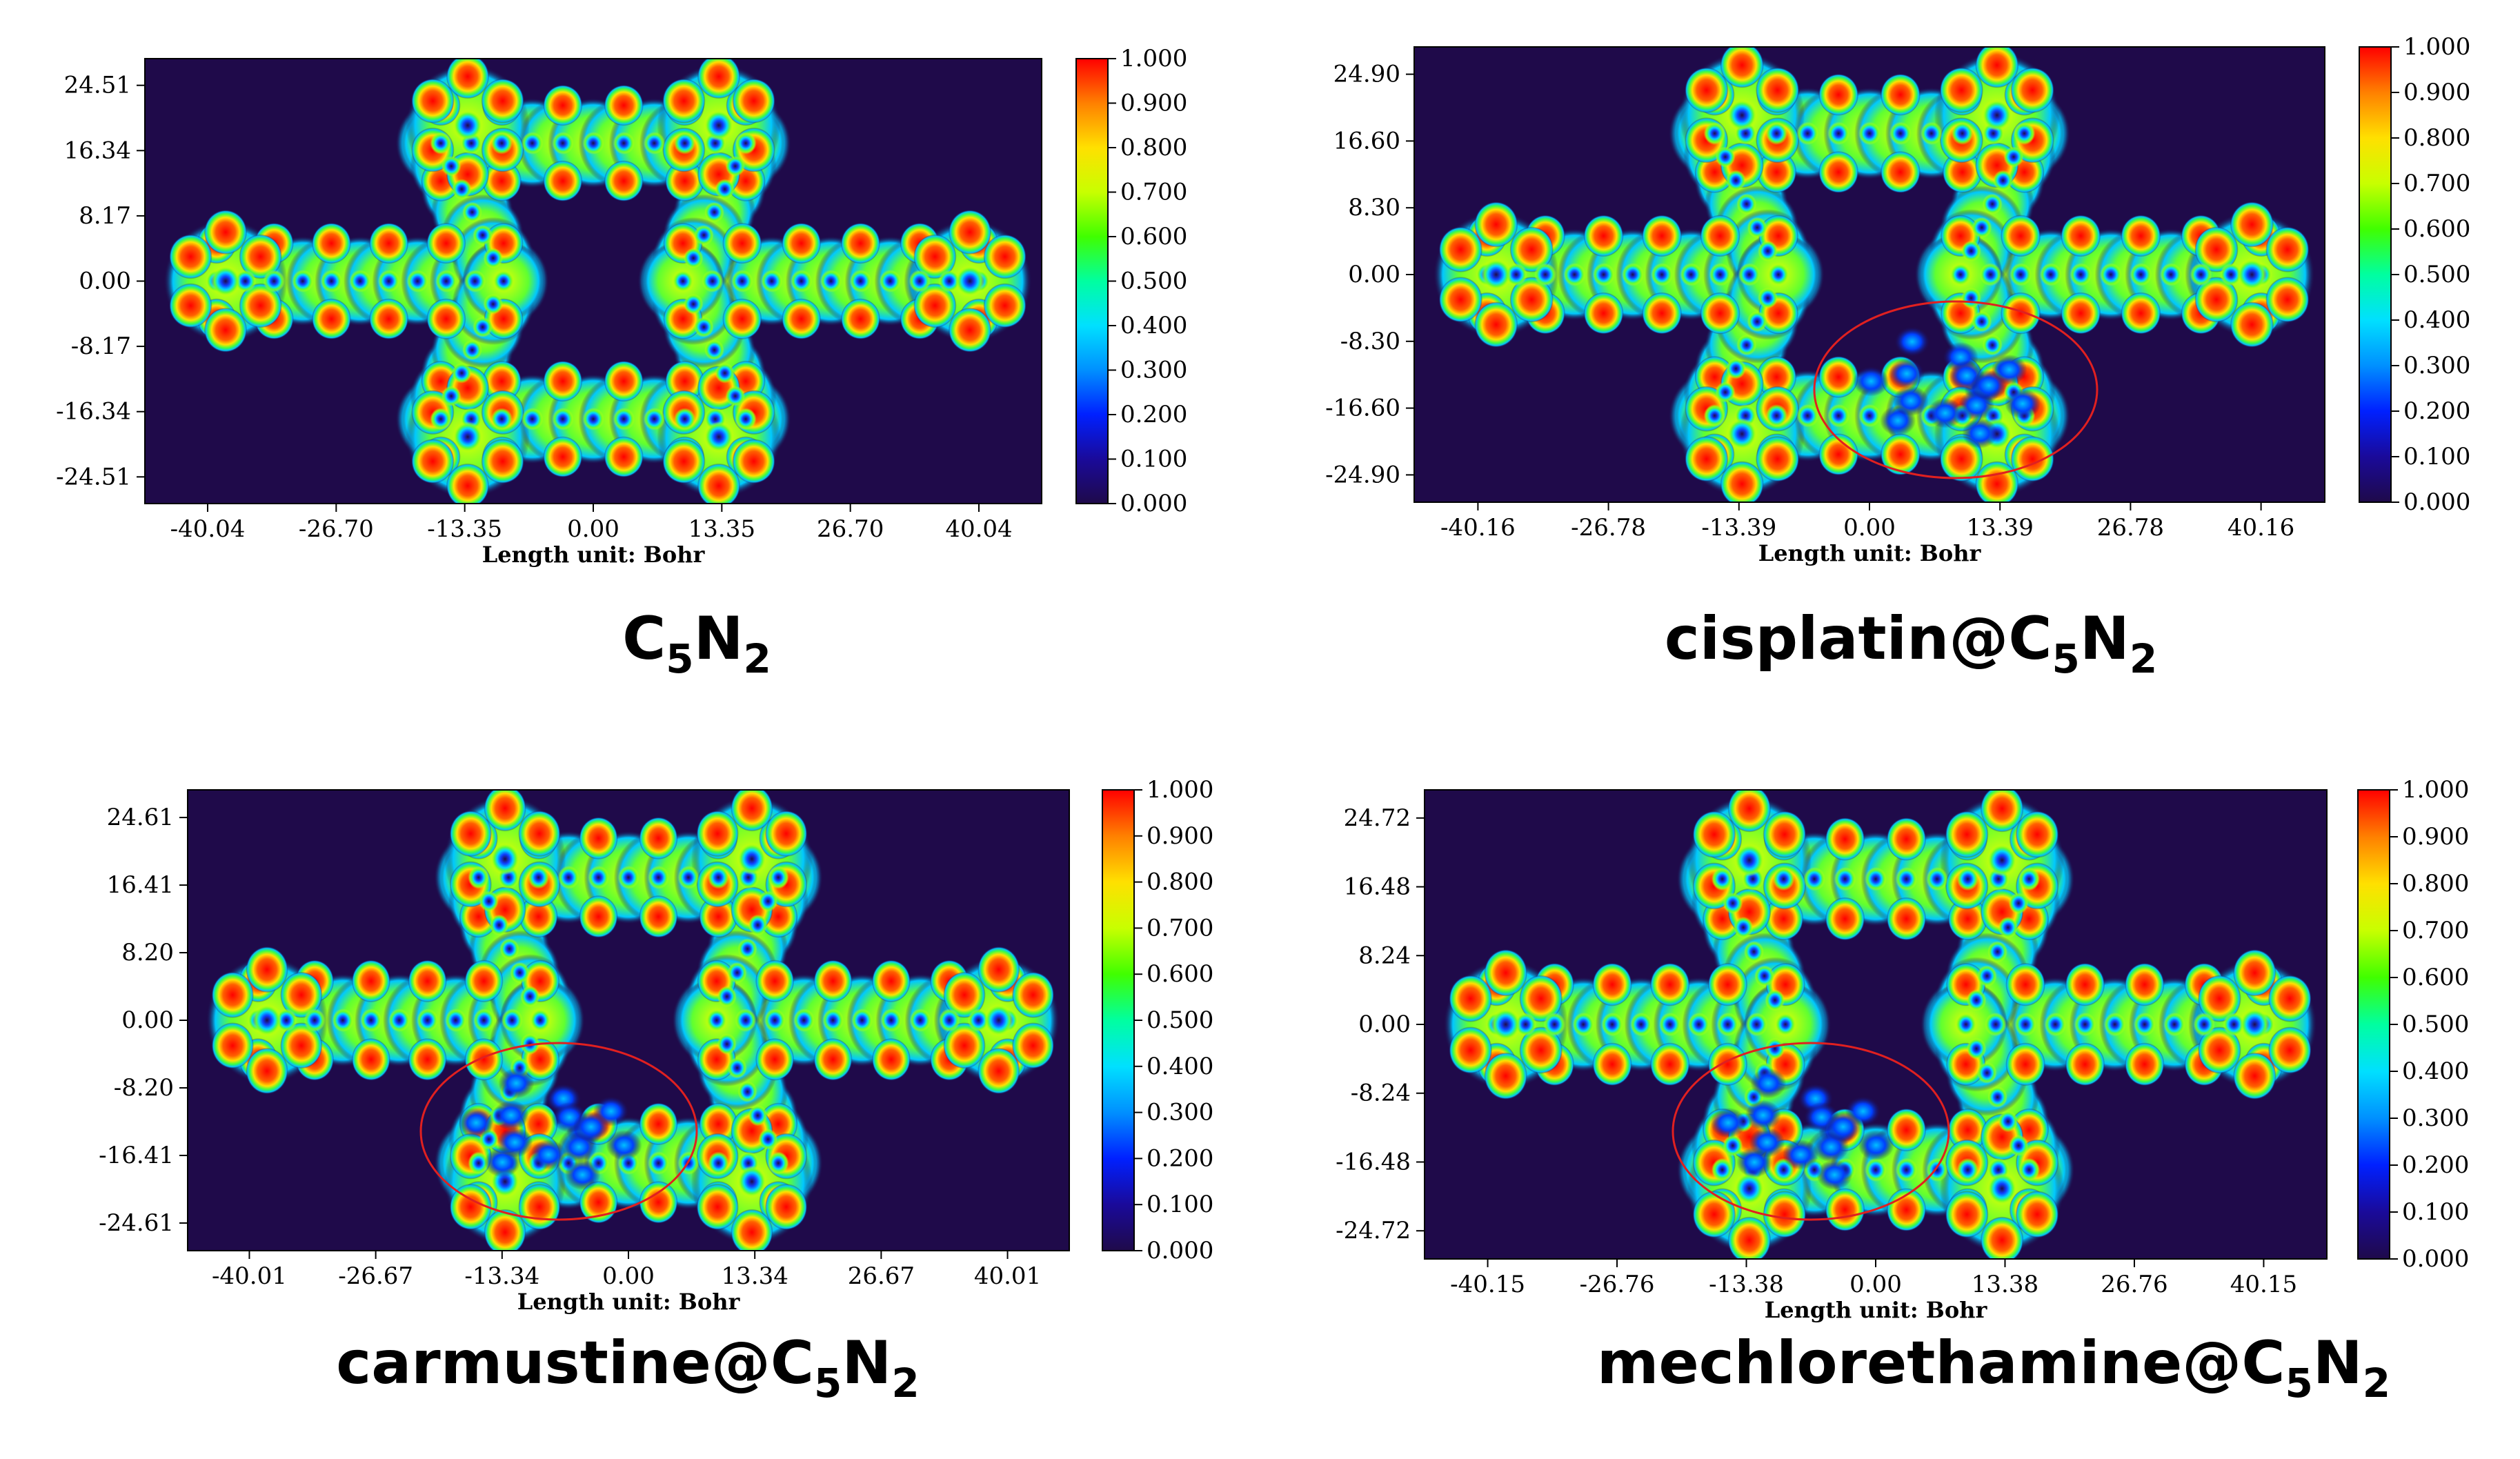 This screenshot has height=1459, width=2520. What do you see at coordinates (140, 817) in the screenshot?
I see `y-tick-label: 24.61` at bounding box center [140, 817].